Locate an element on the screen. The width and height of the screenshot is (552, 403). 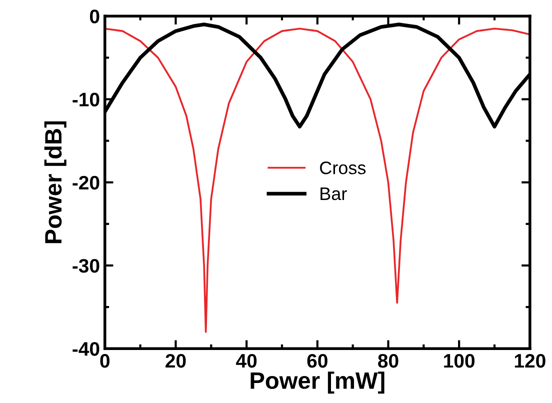
y-tick-label: -10 is located at coordinates (86, 99).